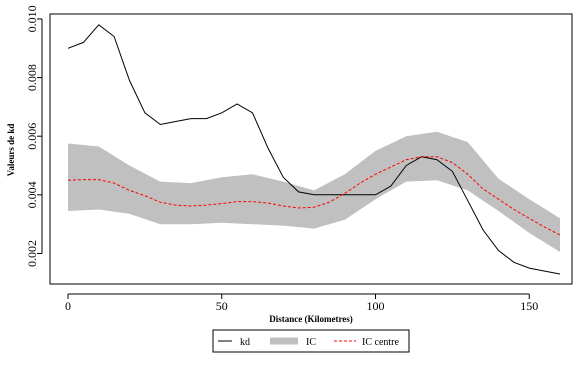 The image size is (576, 365). What do you see at coordinates (32, 253) in the screenshot?
I see `y-tick-label: 0.002` at bounding box center [32, 253].